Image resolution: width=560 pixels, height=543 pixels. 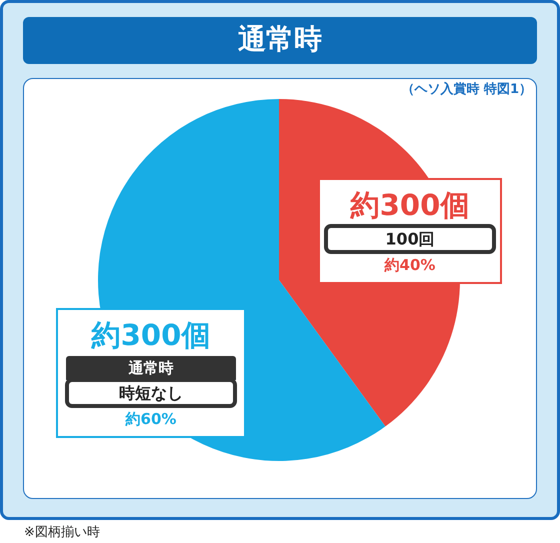 I want to click on chart-subtitle: （ヘソ入賞時 特図1）, so click(x=466, y=89).